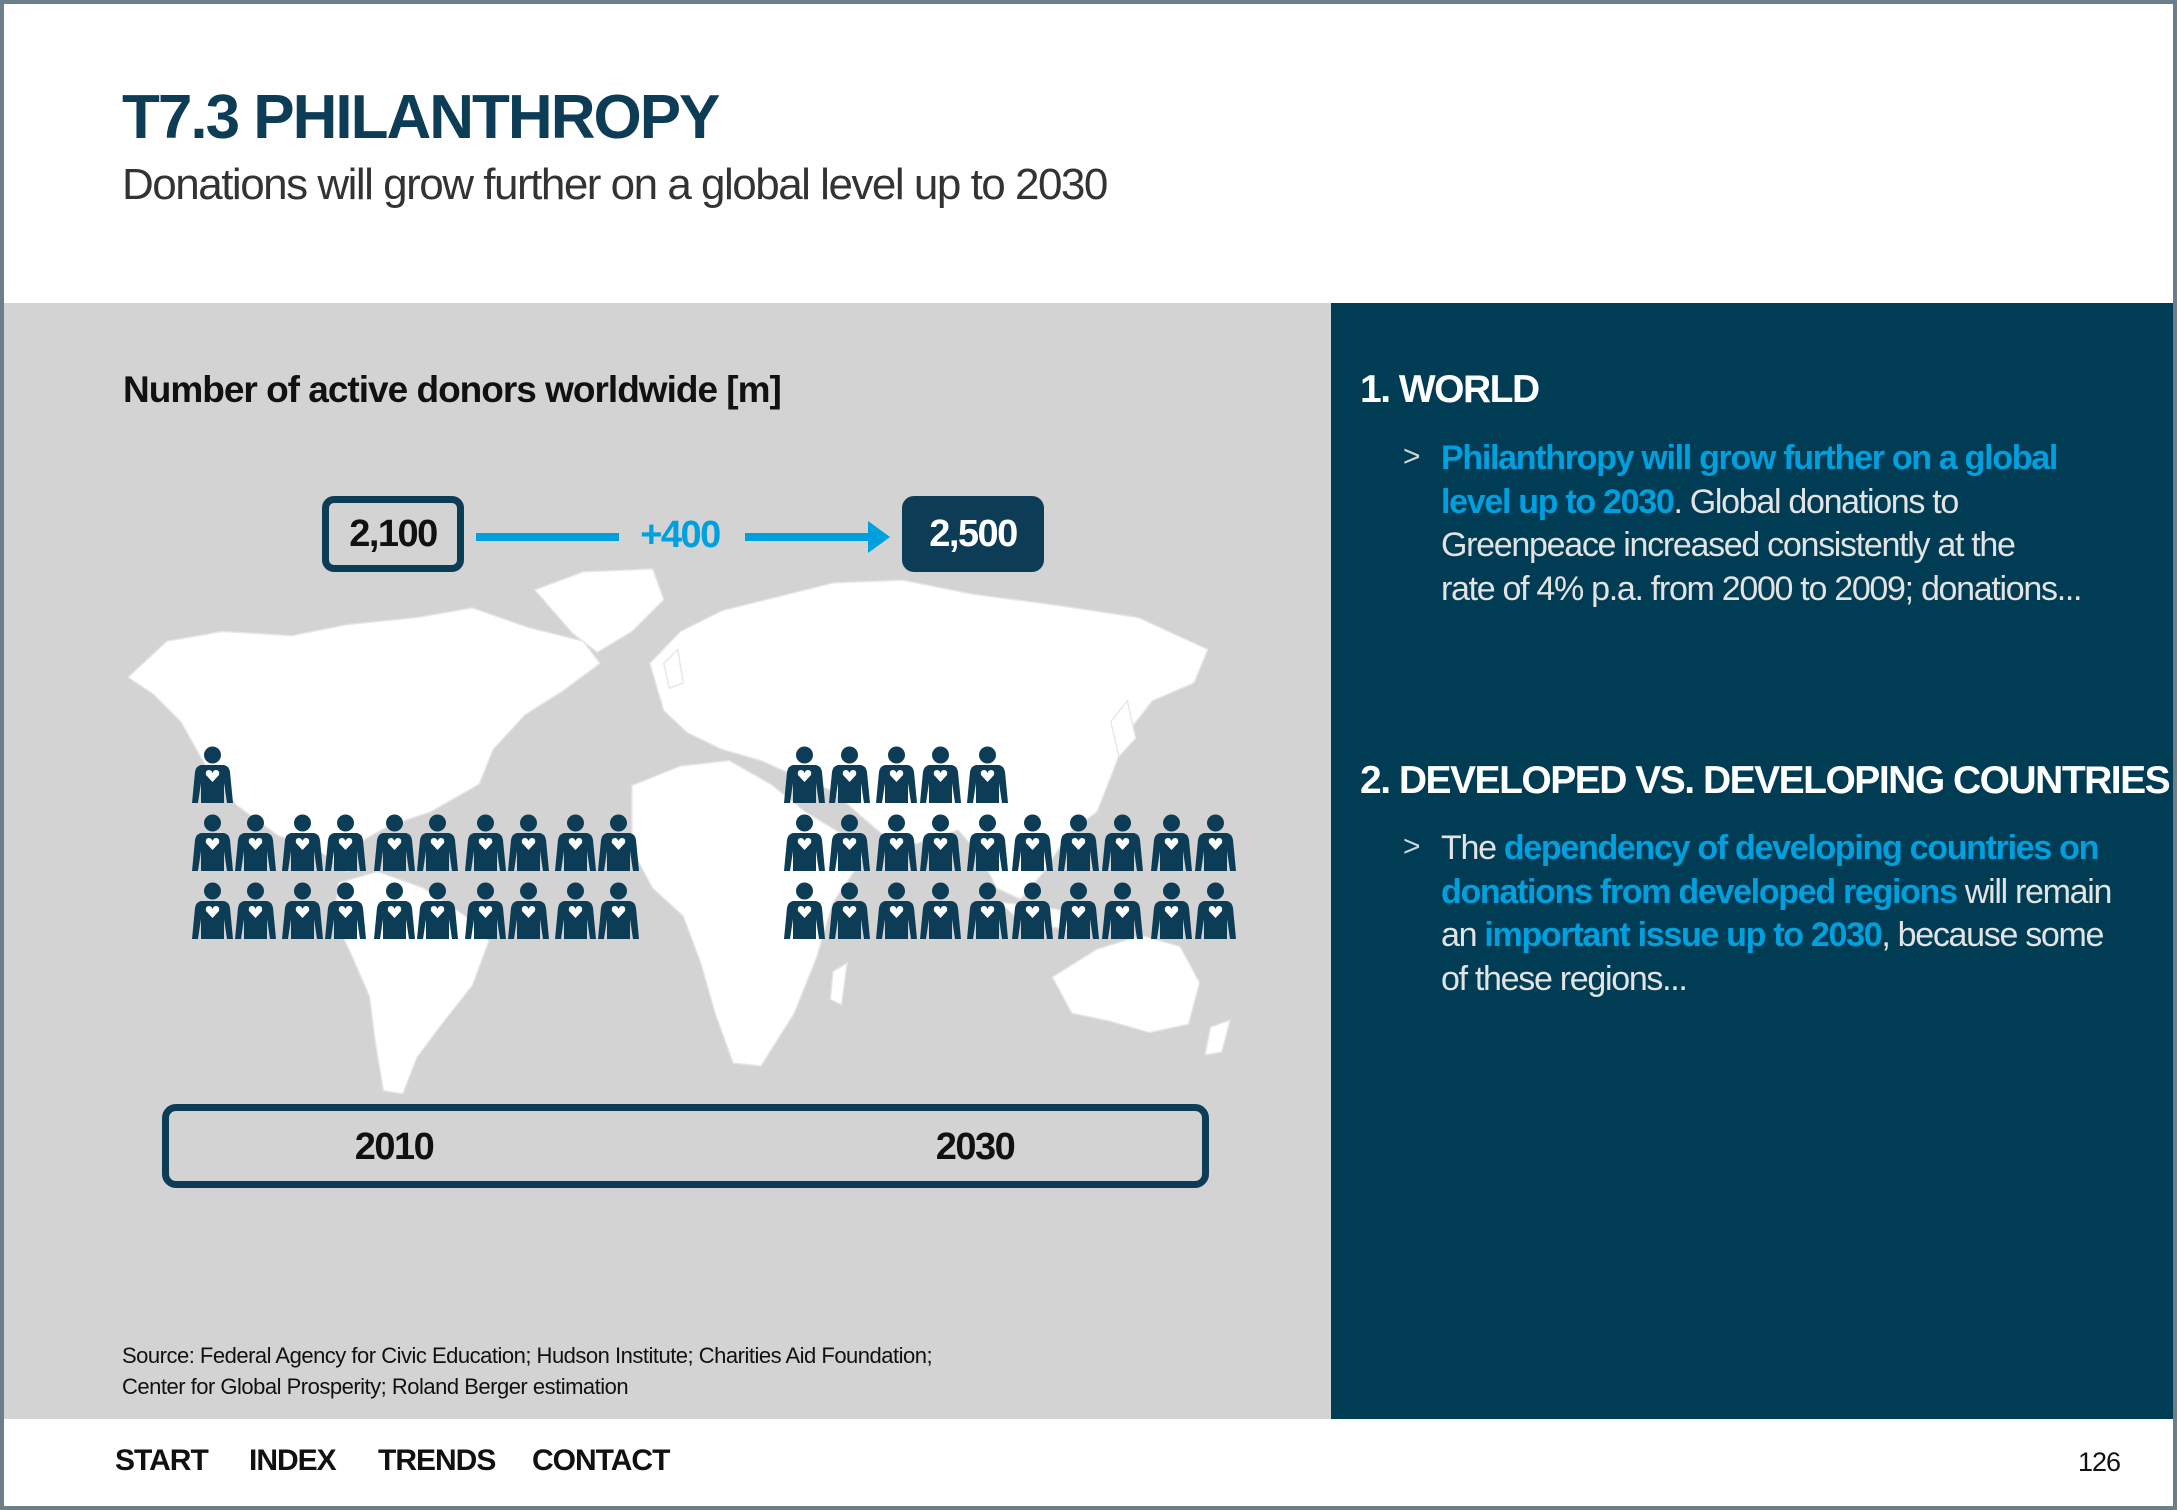  Describe the element at coordinates (2099, 1462) in the screenshot. I see `page-number: 126` at that location.